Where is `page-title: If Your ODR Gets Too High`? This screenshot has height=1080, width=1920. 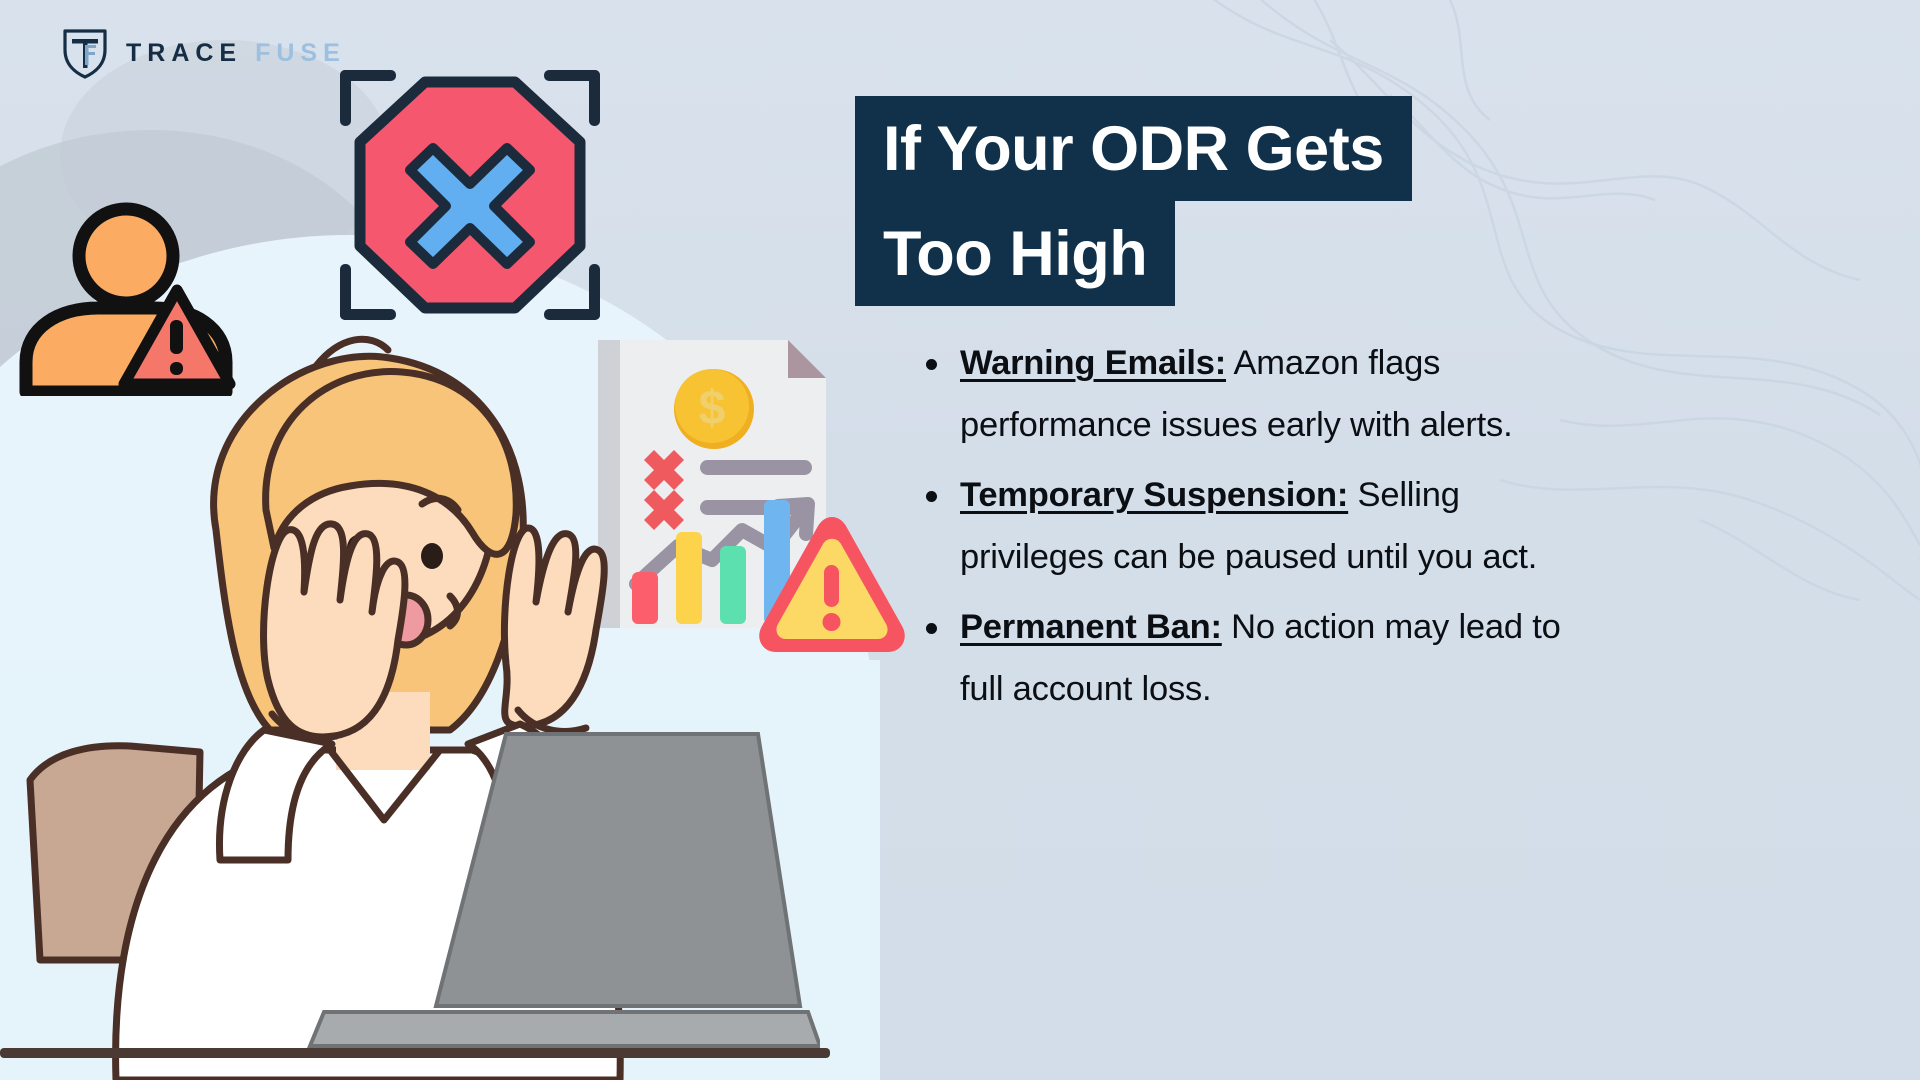
page-title: If Your ODR Gets Too High is located at coordinates (1205, 201).